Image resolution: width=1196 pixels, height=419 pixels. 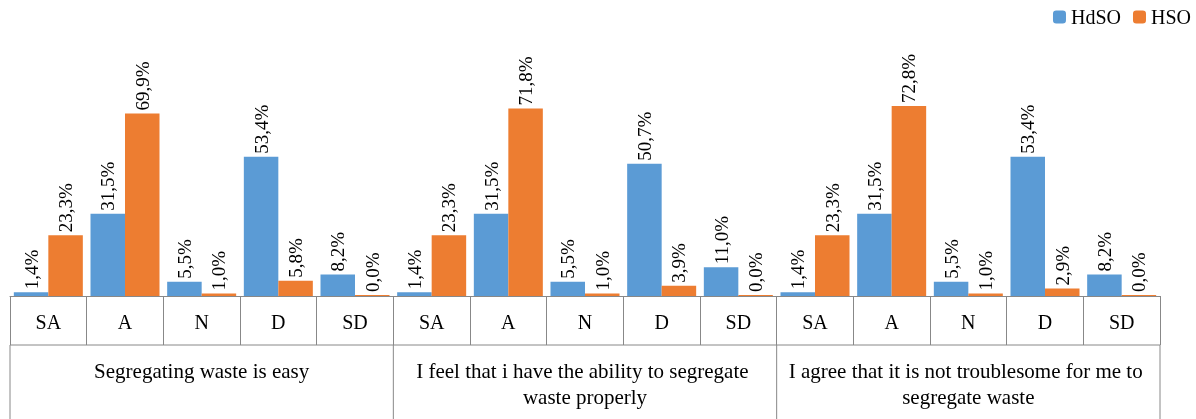 I want to click on data-label: 3,9%, so click(x=679, y=263).